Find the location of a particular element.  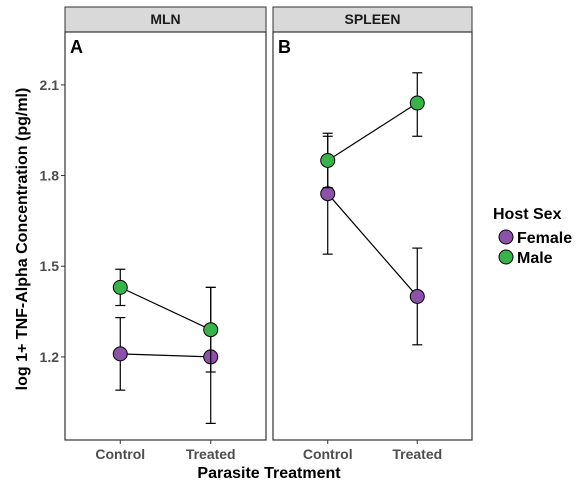

series-spleen-female is located at coordinates (372, 240).